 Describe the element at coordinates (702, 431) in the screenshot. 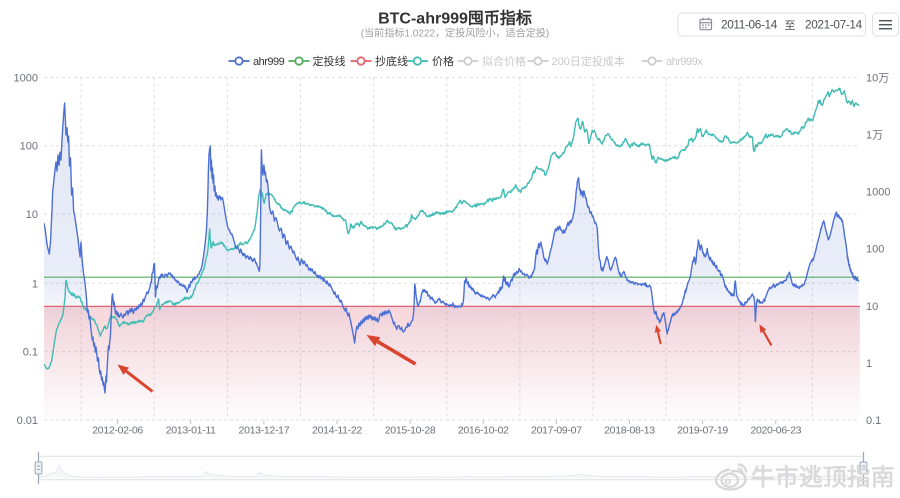

I see `svg-text: 2019-07-19` at that location.